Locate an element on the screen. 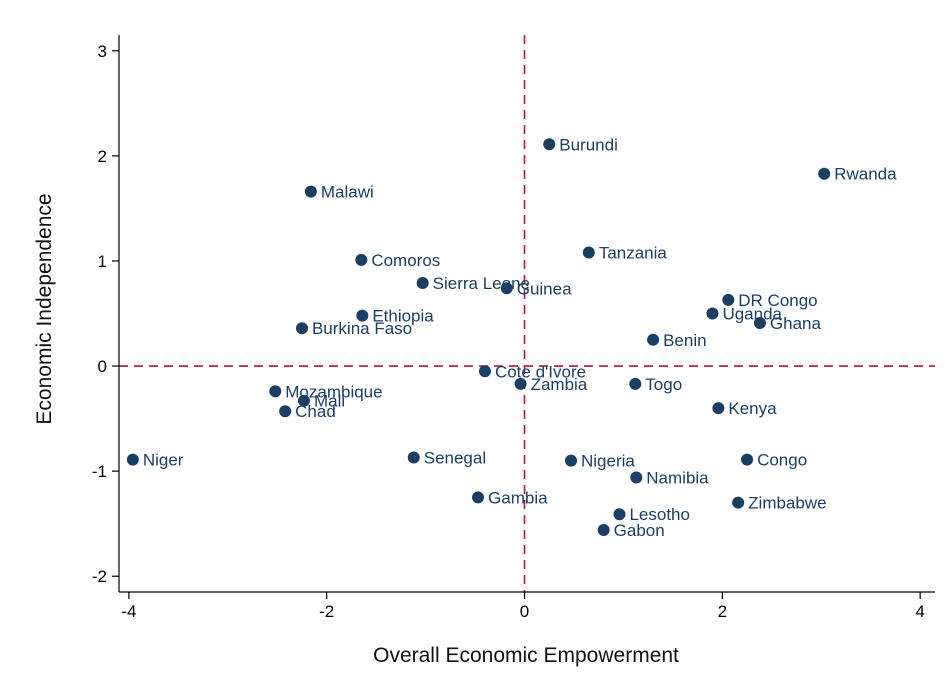 This screenshot has height=692, width=952. point-label: Chad is located at coordinates (315, 411).